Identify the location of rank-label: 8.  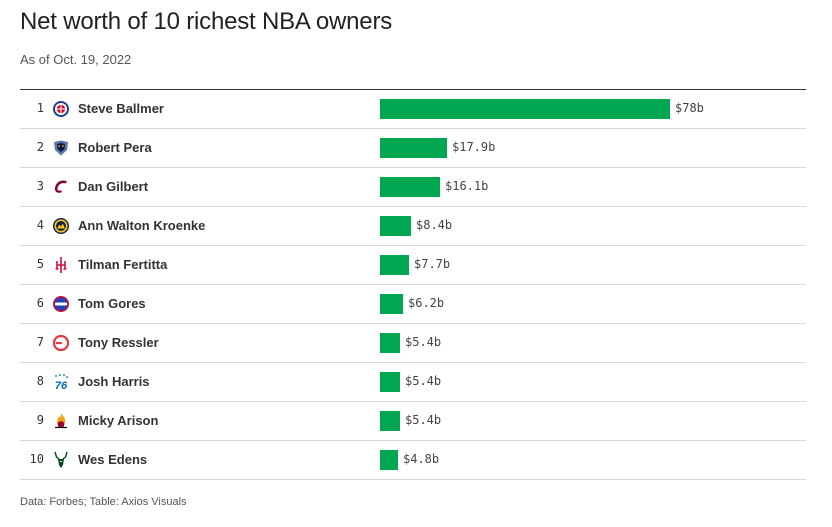
(40, 381).